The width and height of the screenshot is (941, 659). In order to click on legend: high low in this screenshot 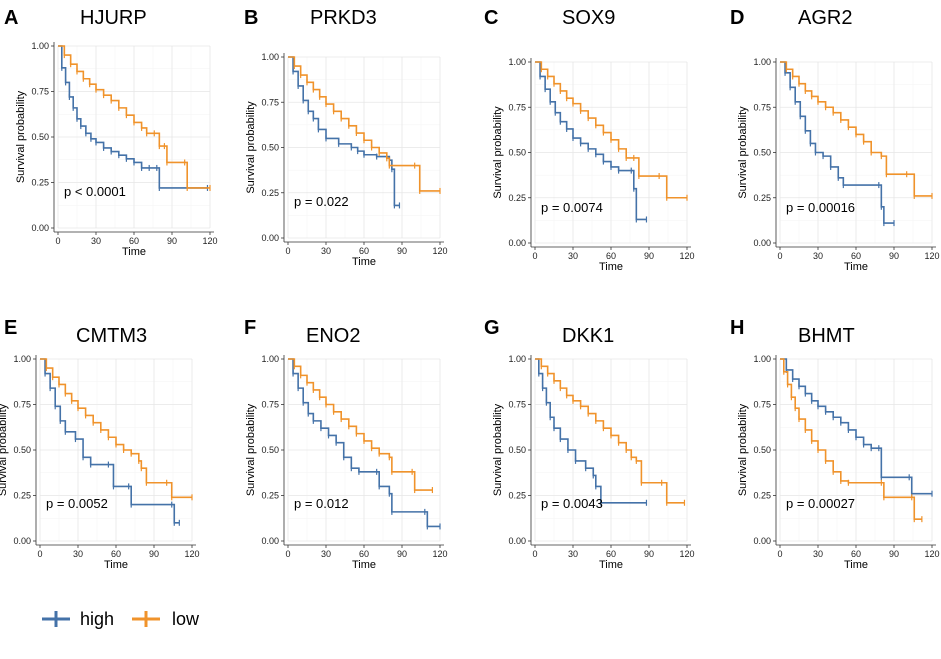, I will do `click(121, 619)`.